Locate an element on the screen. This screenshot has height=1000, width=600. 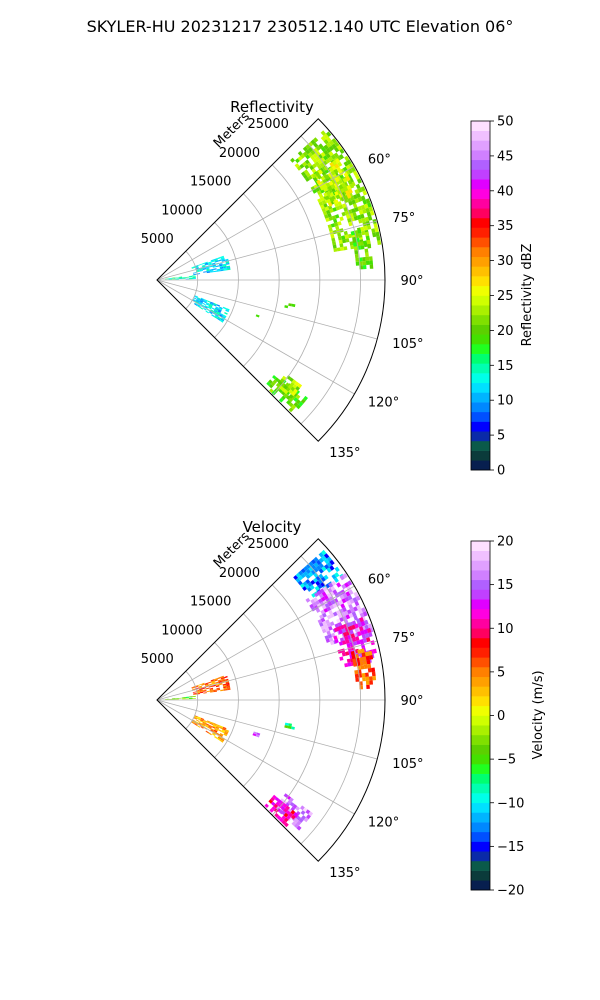
velocity-title: Velocity is located at coordinates (272, 527).